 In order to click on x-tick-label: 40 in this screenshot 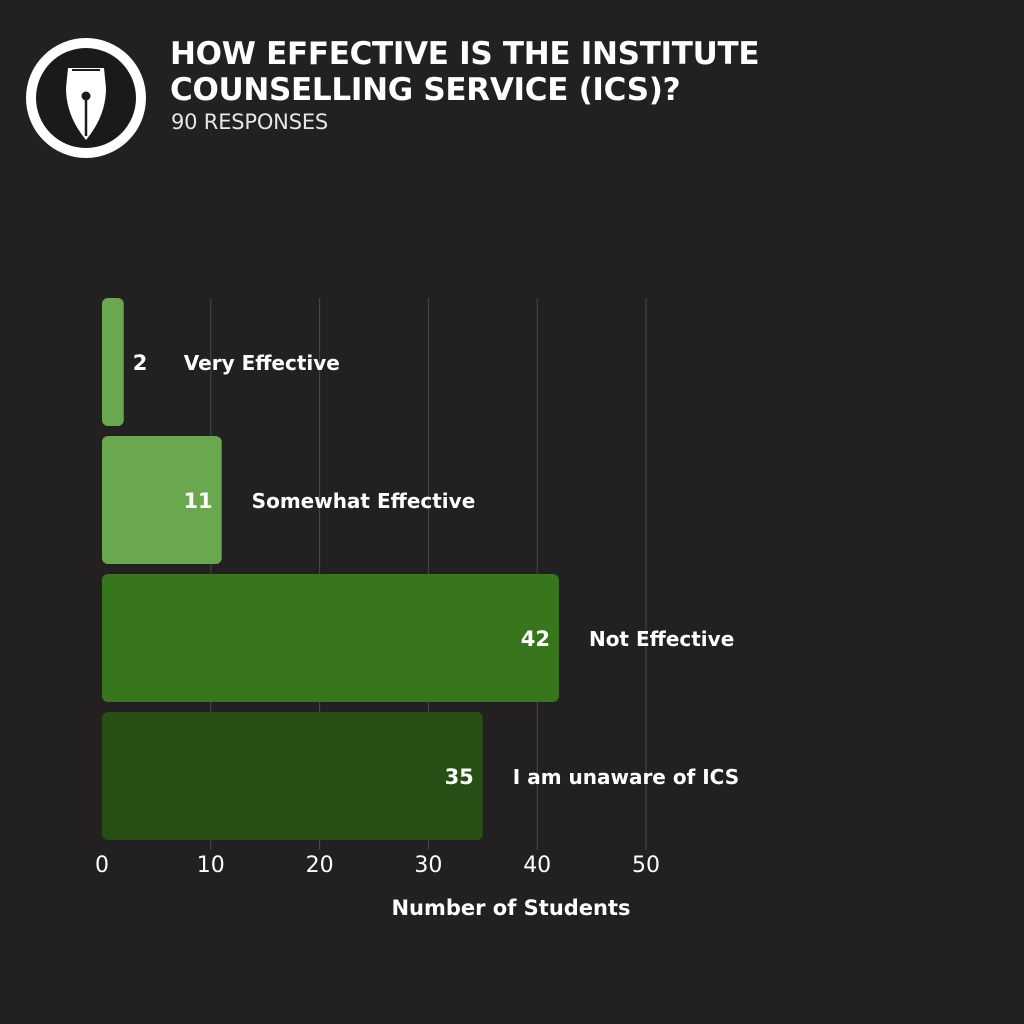, I will do `click(537, 865)`.